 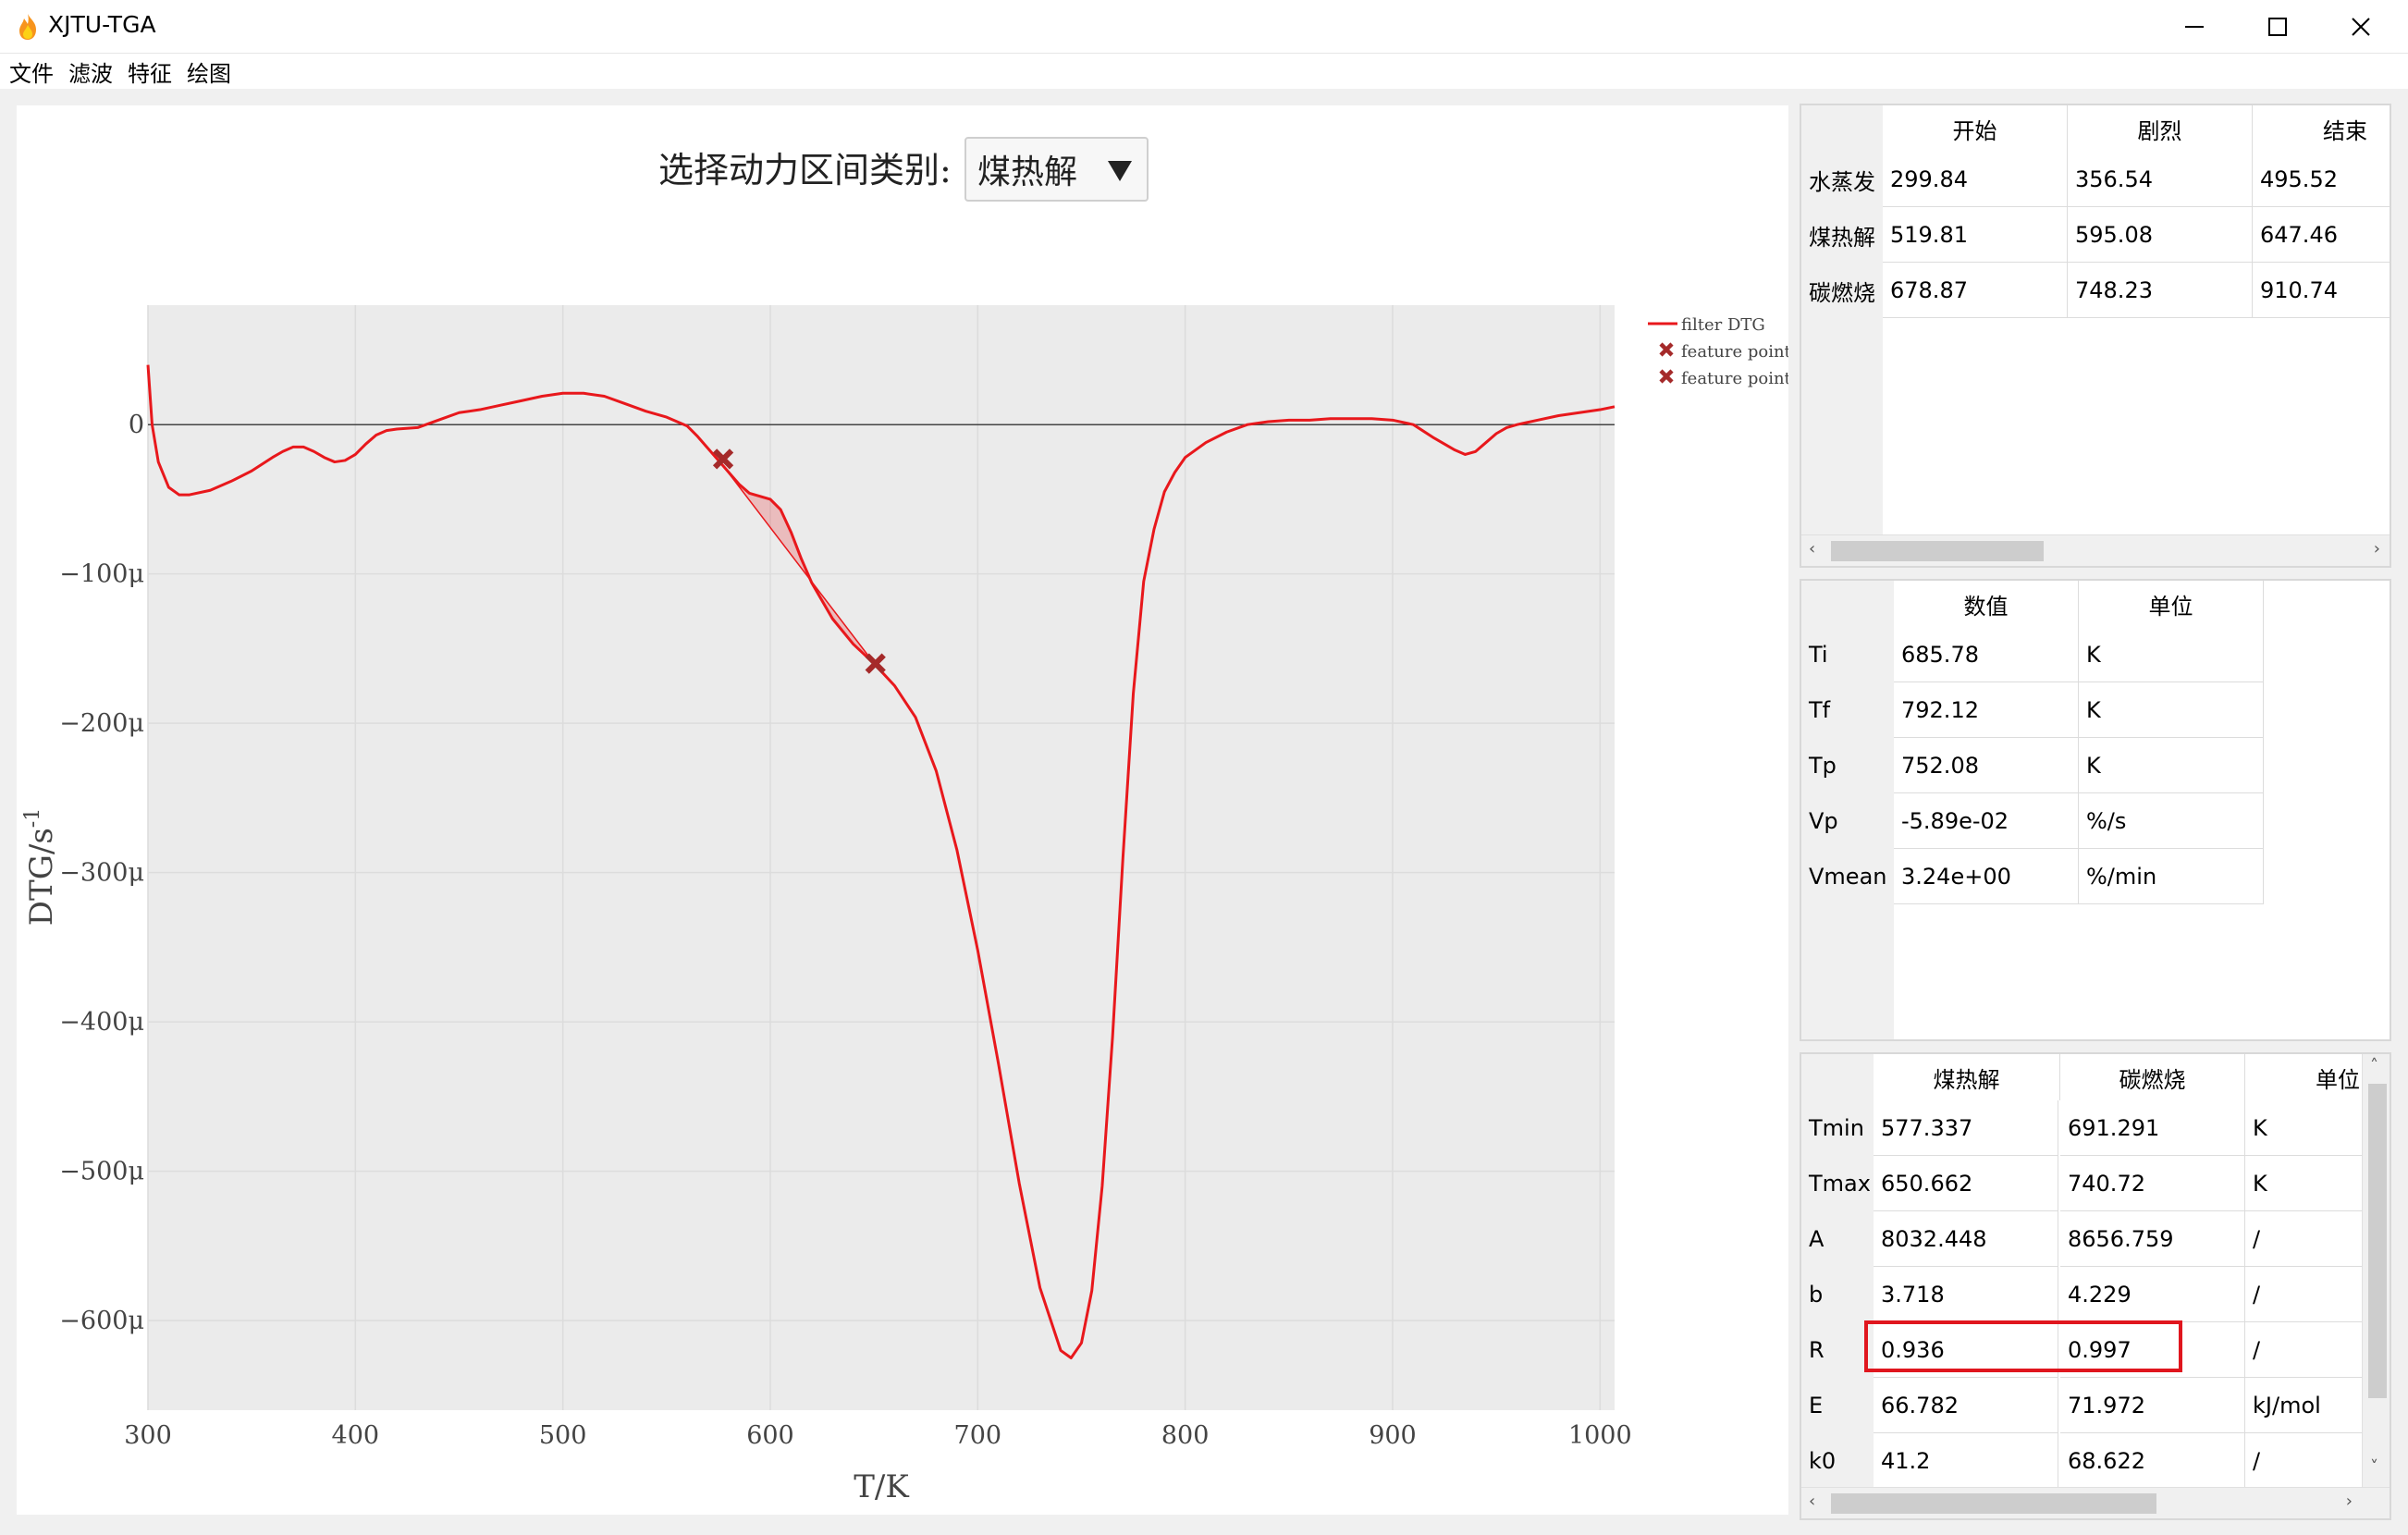 I want to click on table-cell: 8656.759, so click(x=2152, y=1239).